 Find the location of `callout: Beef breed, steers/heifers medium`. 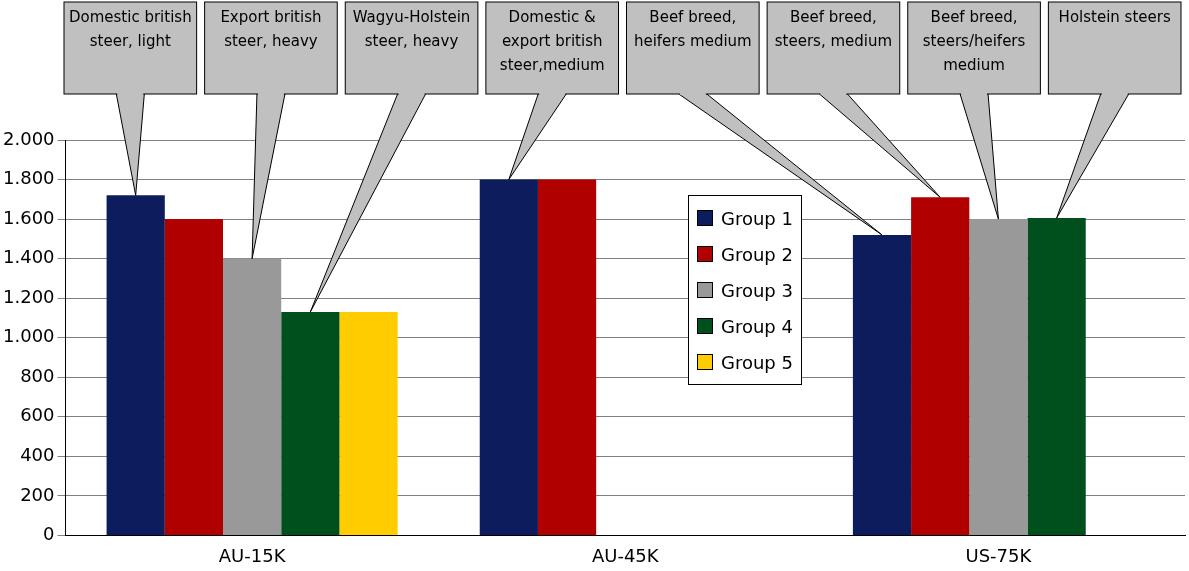

callout: Beef breed, steers/heifers medium is located at coordinates (974, 110).